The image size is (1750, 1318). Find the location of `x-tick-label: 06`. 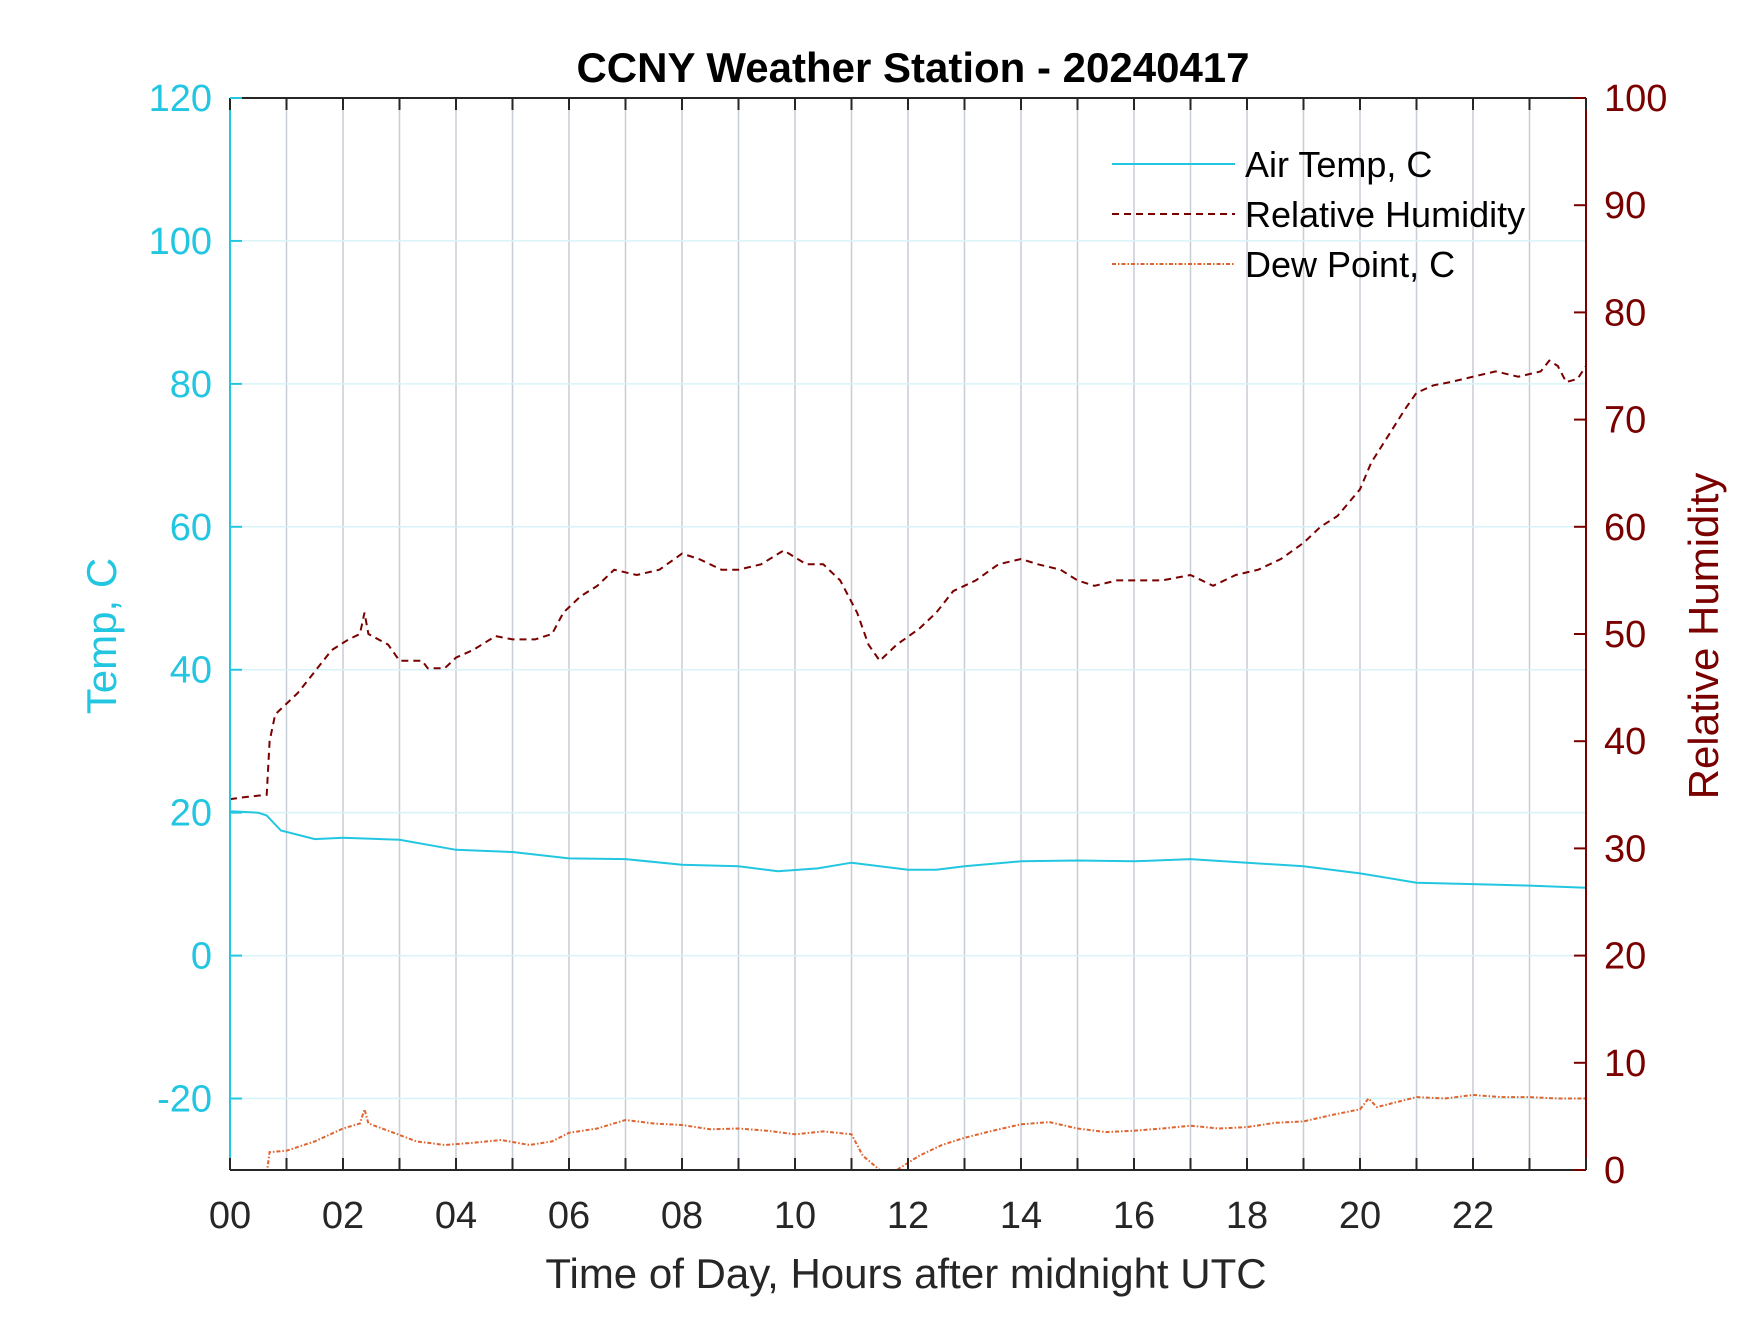

x-tick-label: 06 is located at coordinates (569, 1216).